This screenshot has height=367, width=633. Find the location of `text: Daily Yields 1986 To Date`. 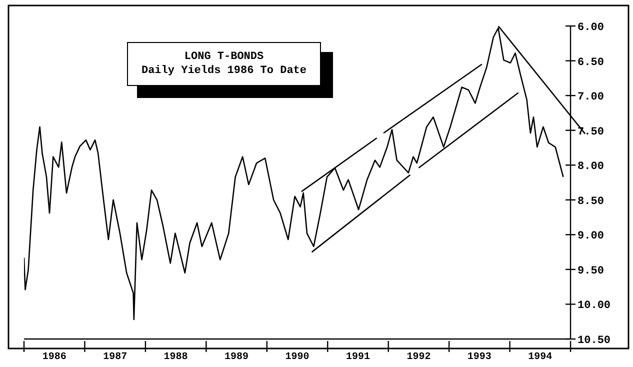

text: Daily Yields 1986 To Date is located at coordinates (224, 71).